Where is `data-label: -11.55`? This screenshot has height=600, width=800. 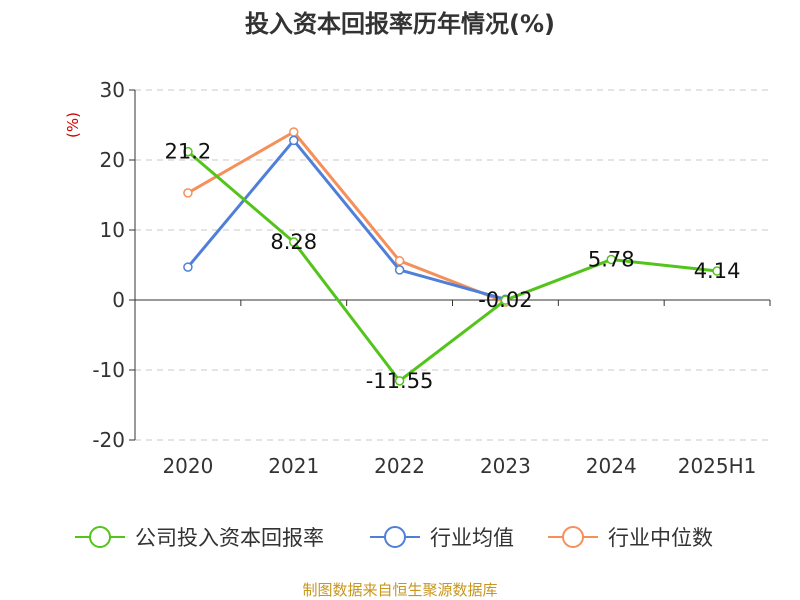 data-label: -11.55 is located at coordinates (400, 381).